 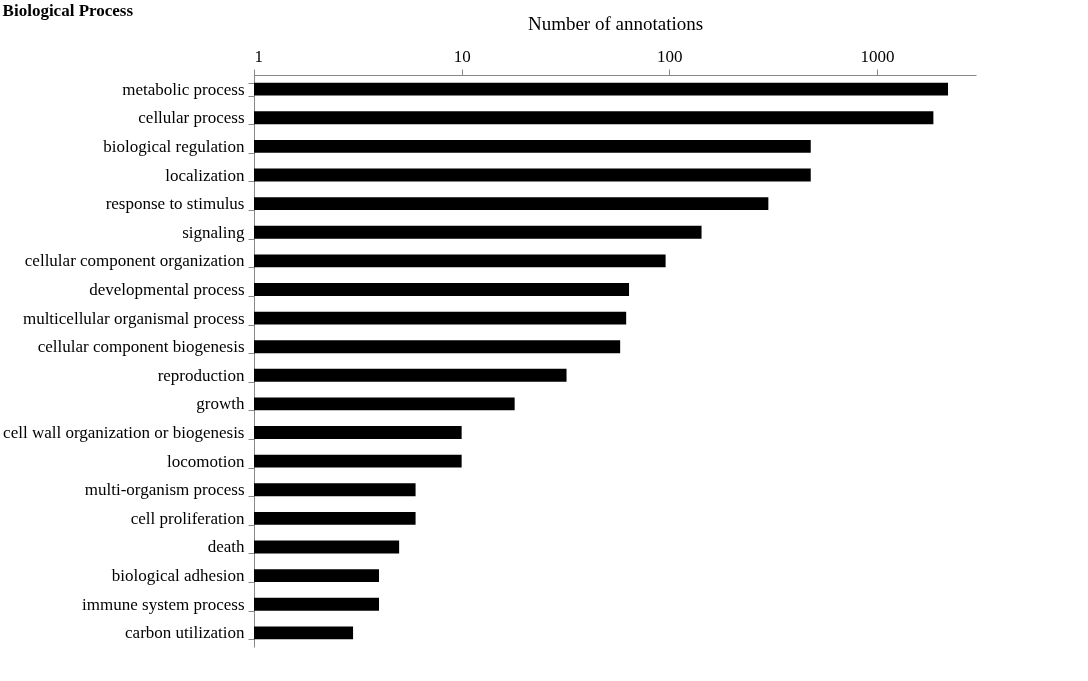 What do you see at coordinates (134, 261) in the screenshot?
I see `y-tick-label: cellular component organization` at bounding box center [134, 261].